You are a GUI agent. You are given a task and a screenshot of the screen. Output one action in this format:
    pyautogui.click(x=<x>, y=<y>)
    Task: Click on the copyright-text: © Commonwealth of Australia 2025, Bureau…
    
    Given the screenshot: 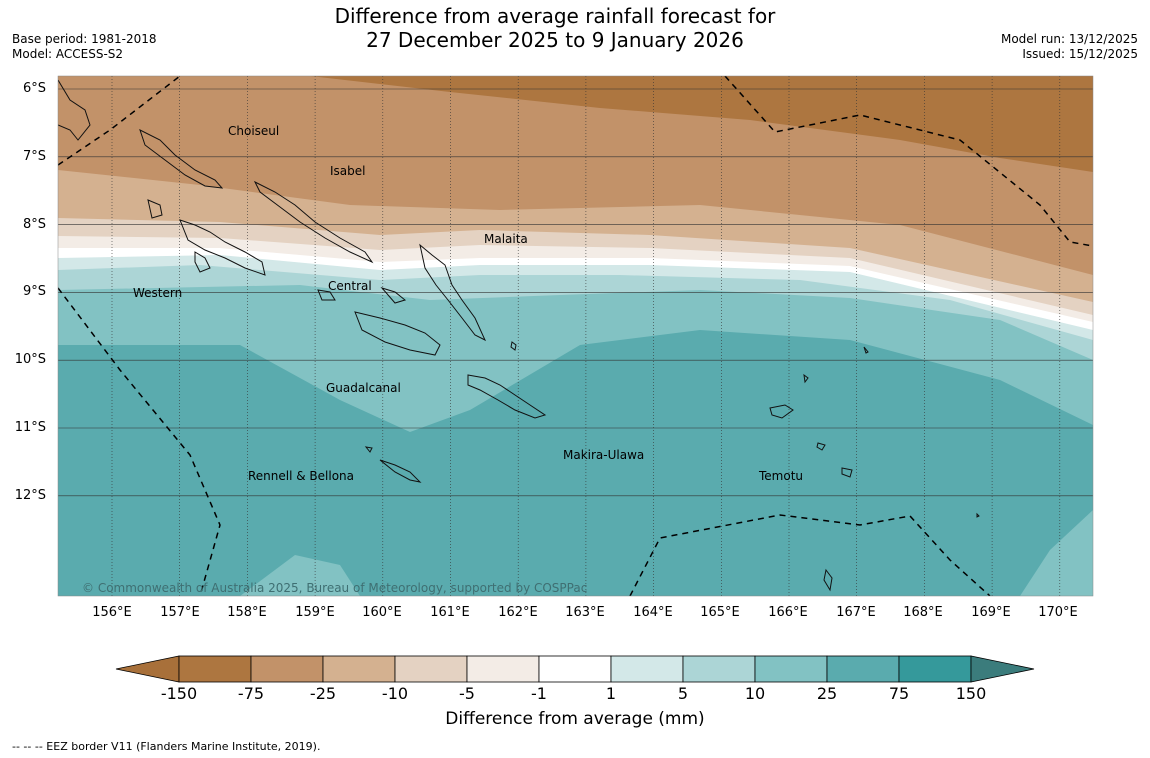 What is the action you would take?
    pyautogui.click(x=334, y=588)
    